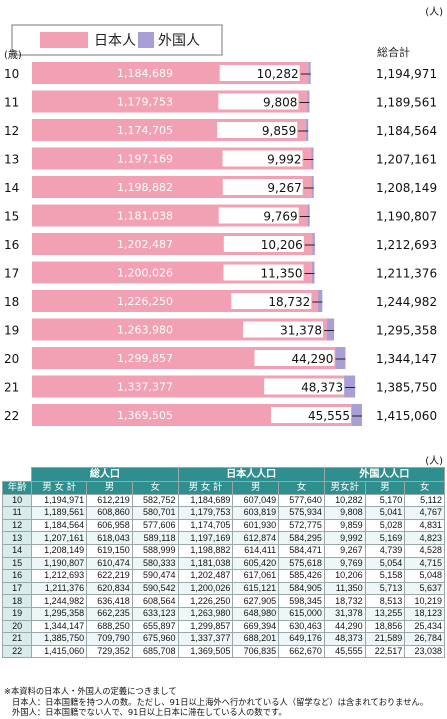 The image size is (447, 719). What do you see at coordinates (155, 588) in the screenshot?
I see `value-cell: 590,542` at bounding box center [155, 588].